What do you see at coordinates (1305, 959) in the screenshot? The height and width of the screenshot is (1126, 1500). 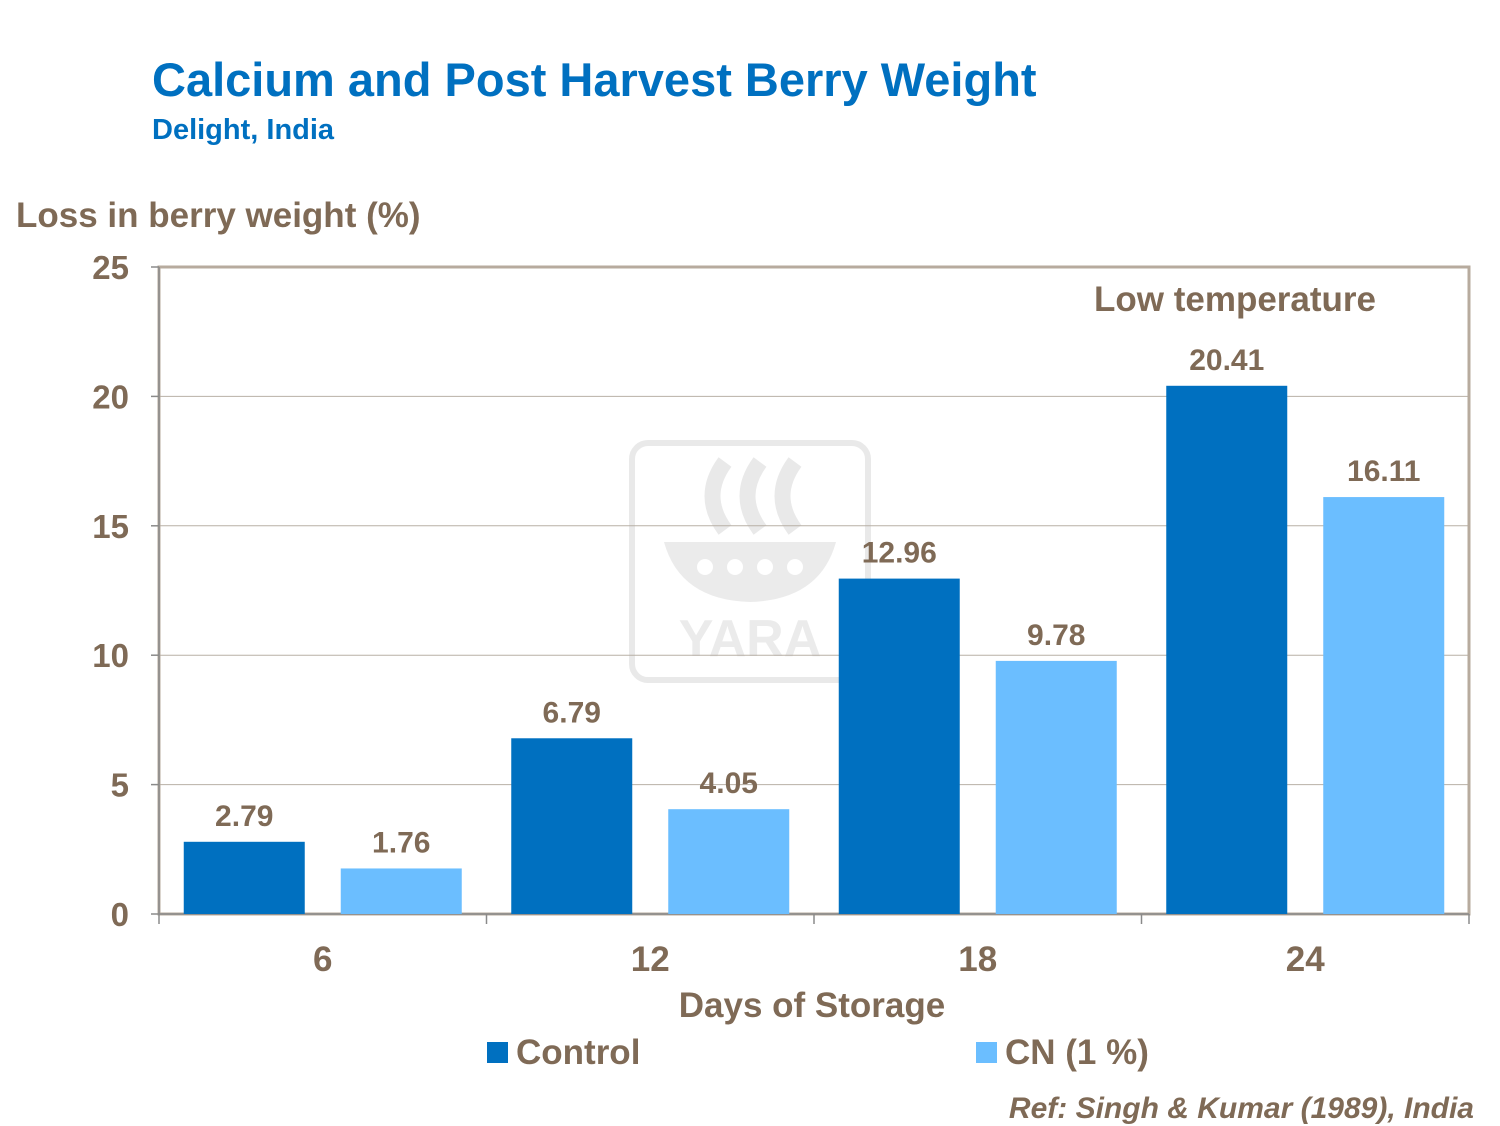 I see `x-tick-label: 24` at bounding box center [1305, 959].